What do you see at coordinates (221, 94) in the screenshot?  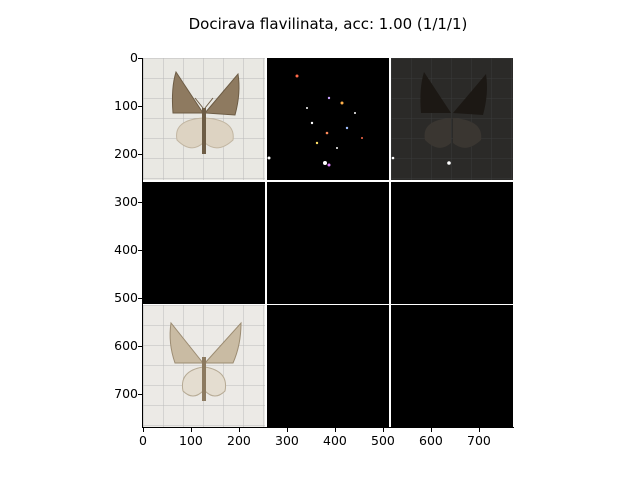 I see `moth-right-forewing` at bounding box center [221, 94].